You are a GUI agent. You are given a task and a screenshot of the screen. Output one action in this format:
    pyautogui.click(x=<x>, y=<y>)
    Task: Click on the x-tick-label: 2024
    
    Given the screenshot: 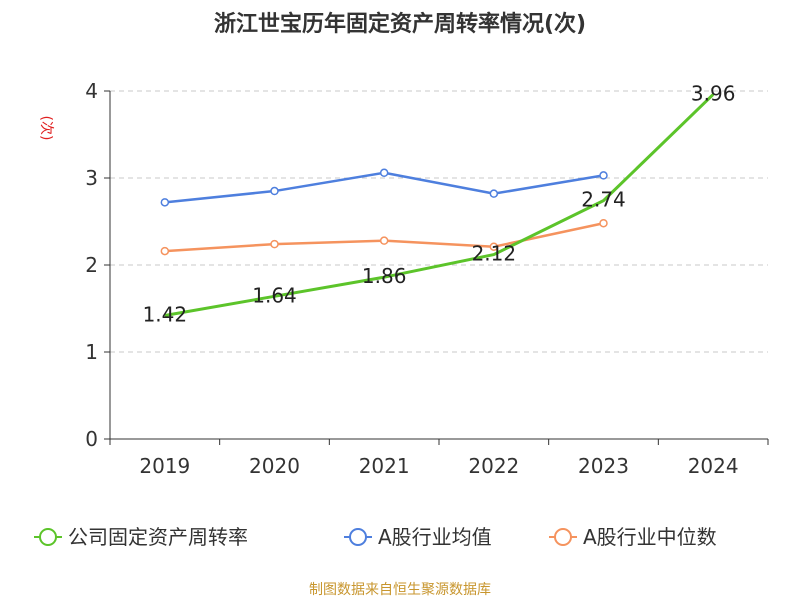 What is the action you would take?
    pyautogui.click(x=713, y=466)
    